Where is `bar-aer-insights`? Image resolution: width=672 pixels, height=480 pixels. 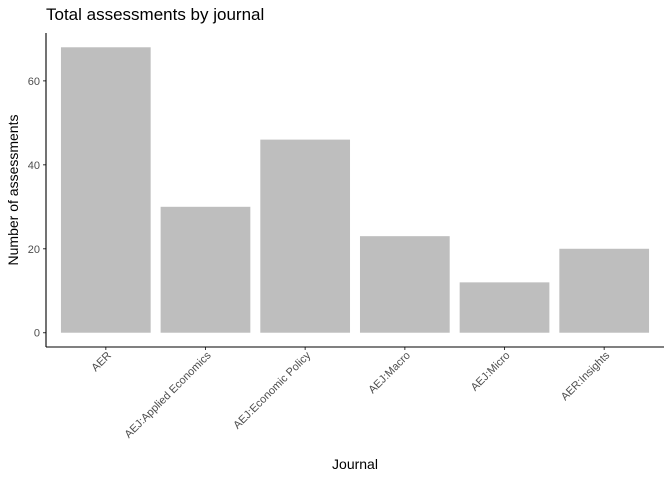 bar-aer-insights is located at coordinates (604, 290).